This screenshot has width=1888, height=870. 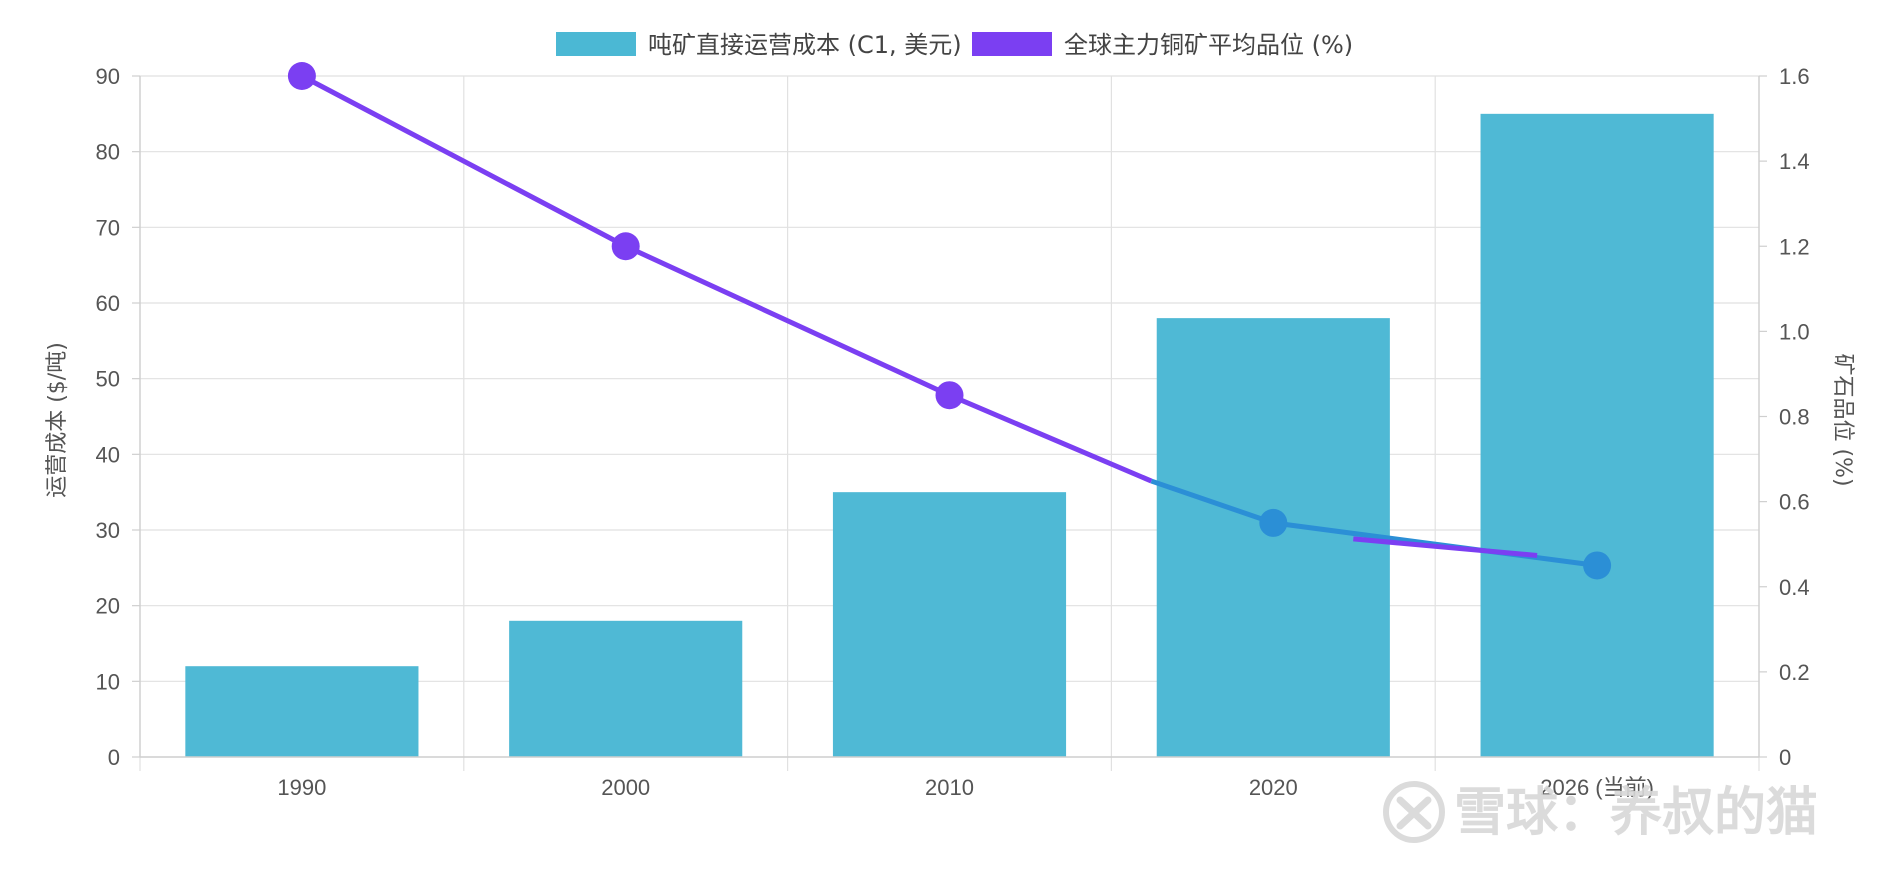 I want to click on y-tick-label-left: 90, so click(x=108, y=76).